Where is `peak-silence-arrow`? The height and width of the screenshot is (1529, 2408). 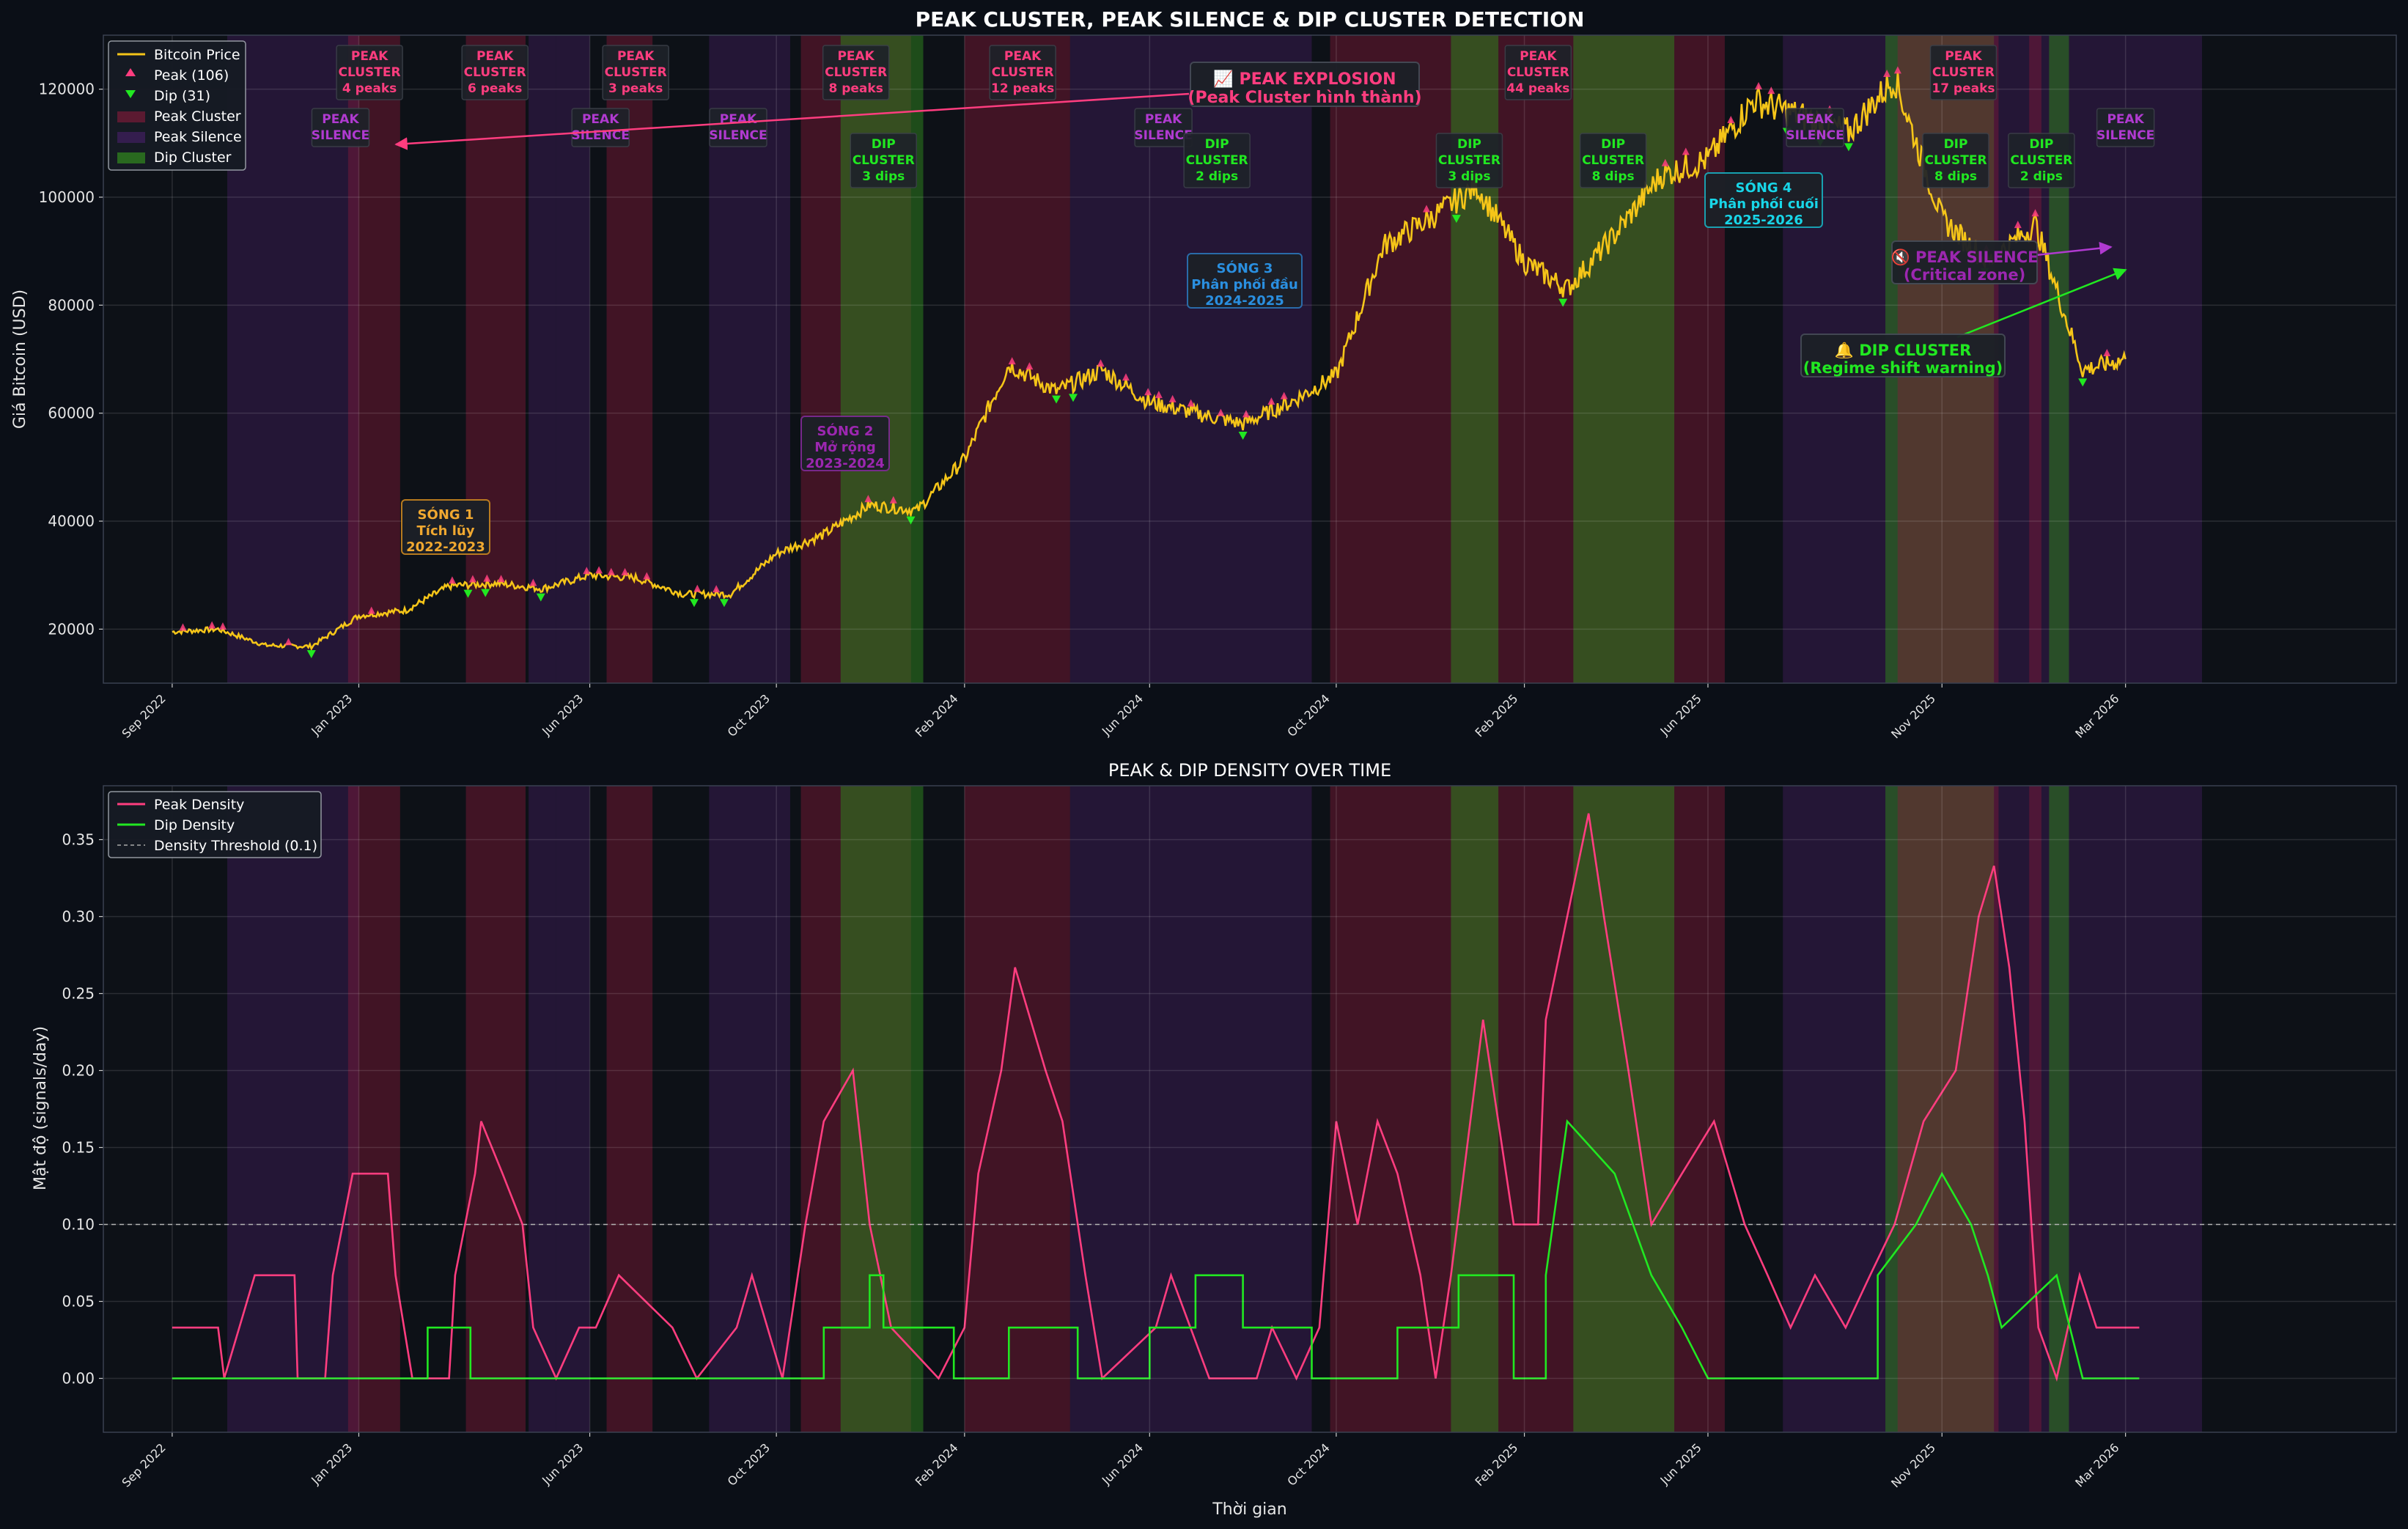
peak-silence-arrow is located at coordinates (2074, 249).